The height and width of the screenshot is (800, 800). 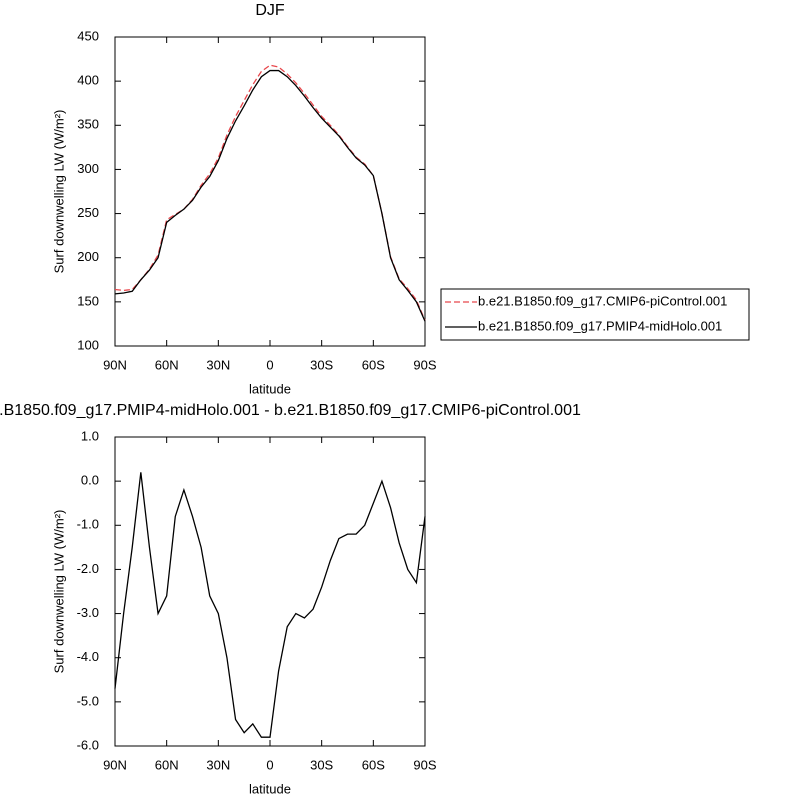 What do you see at coordinates (595, 314) in the screenshot?
I see `legend-box` at bounding box center [595, 314].